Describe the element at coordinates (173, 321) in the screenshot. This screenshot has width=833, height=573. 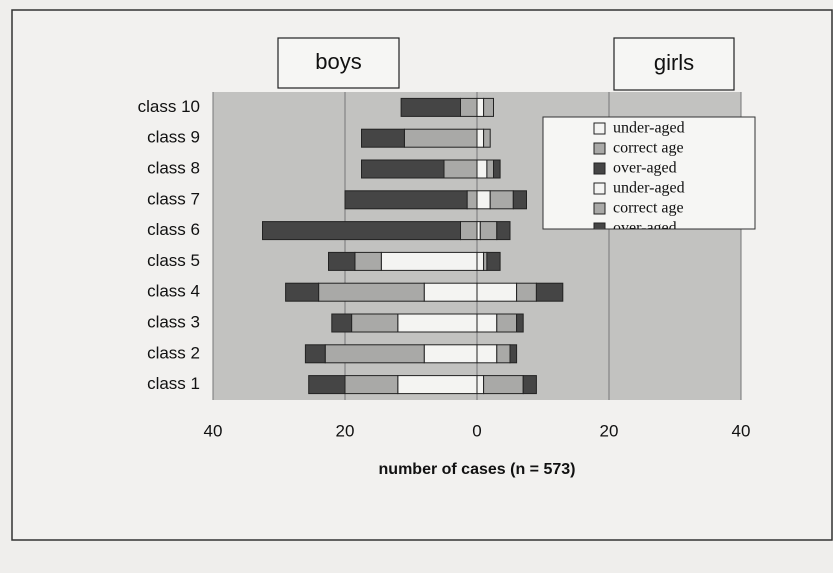
I see `y-tick-label: class 3` at that location.